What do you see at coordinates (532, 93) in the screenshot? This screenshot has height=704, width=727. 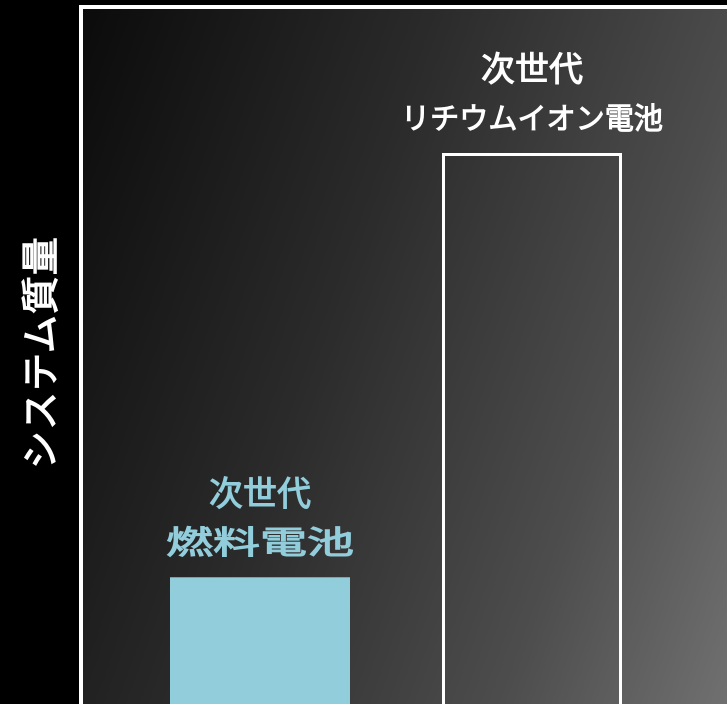 I see `bar-label-2: 次世代リチウムイオン電池` at bounding box center [532, 93].